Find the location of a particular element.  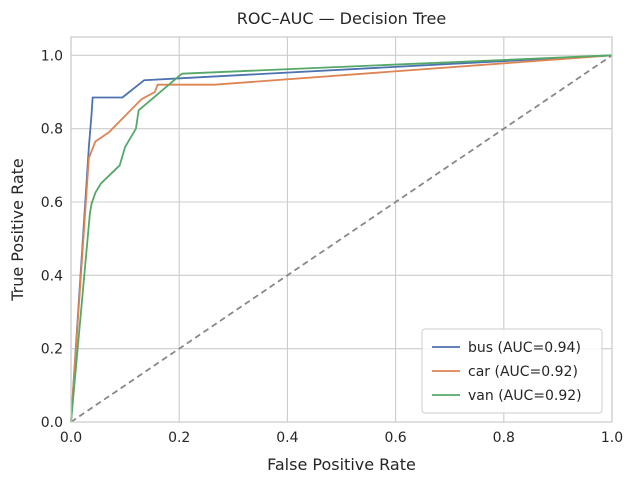

y-tick-label-3: 0.6 is located at coordinates (52, 203).